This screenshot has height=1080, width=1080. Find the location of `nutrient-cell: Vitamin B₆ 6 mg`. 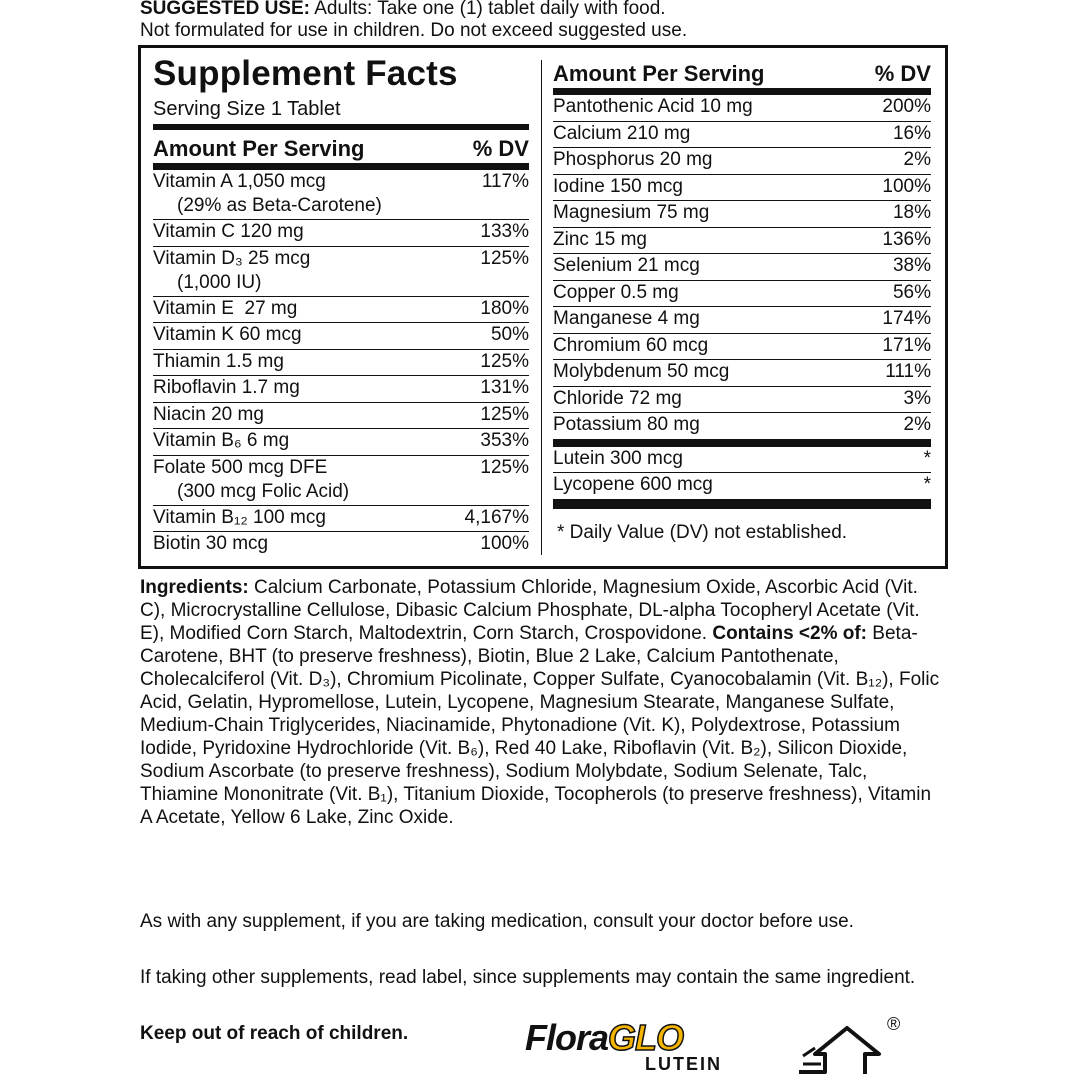

nutrient-cell: Vitamin B₆ 6 mg is located at coordinates (221, 442).